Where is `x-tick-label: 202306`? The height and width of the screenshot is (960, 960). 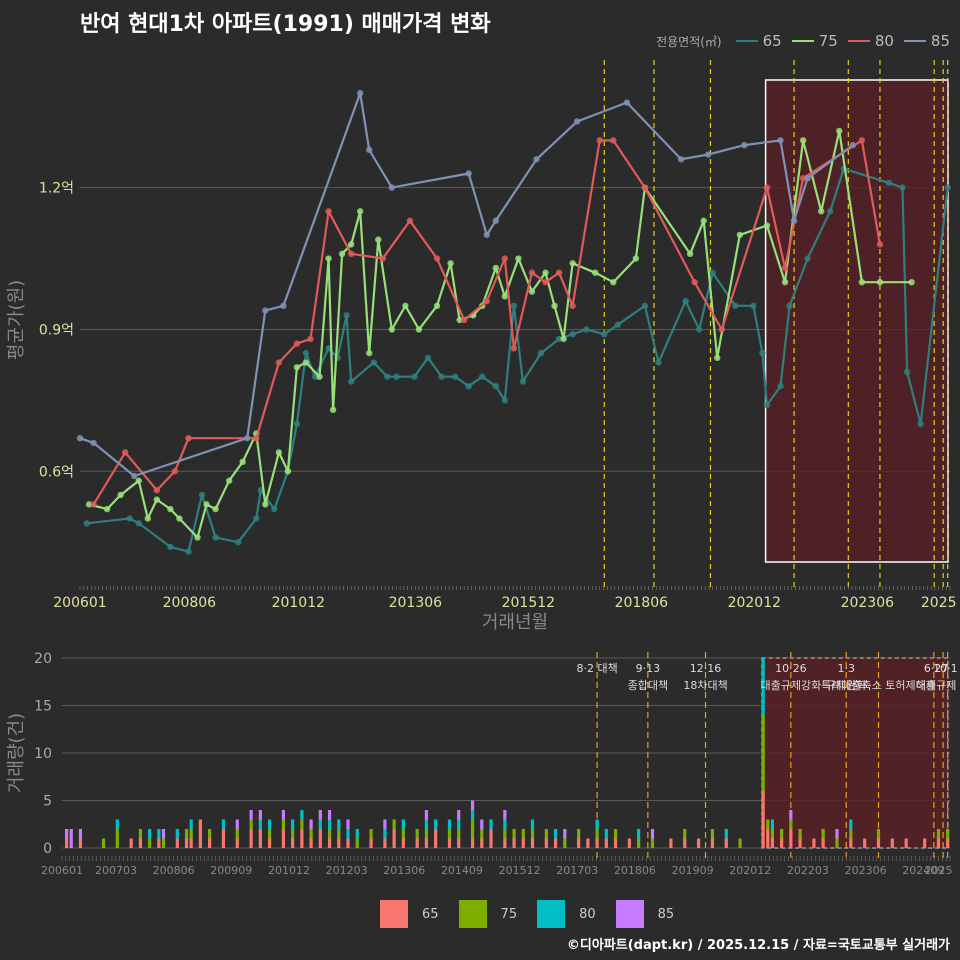
x-tick-label: 202306 is located at coordinates (868, 603).